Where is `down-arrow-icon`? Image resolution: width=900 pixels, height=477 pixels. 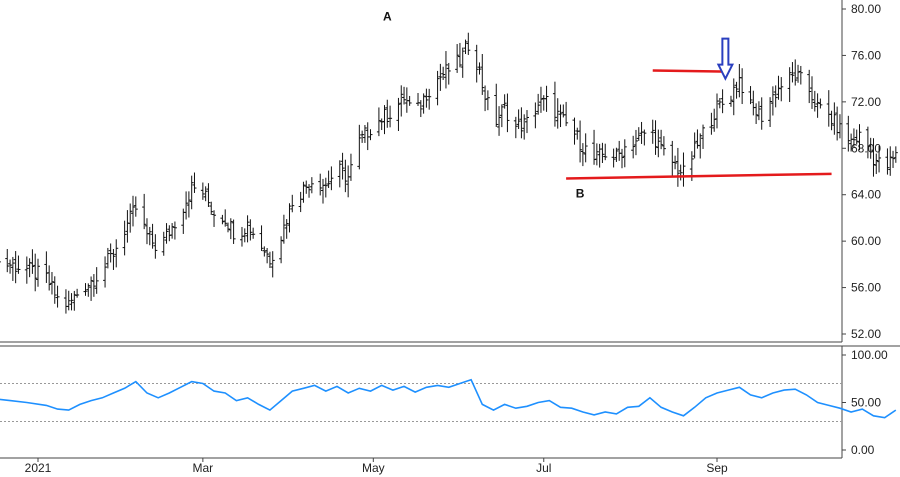
down-arrow-icon is located at coordinates (725, 59).